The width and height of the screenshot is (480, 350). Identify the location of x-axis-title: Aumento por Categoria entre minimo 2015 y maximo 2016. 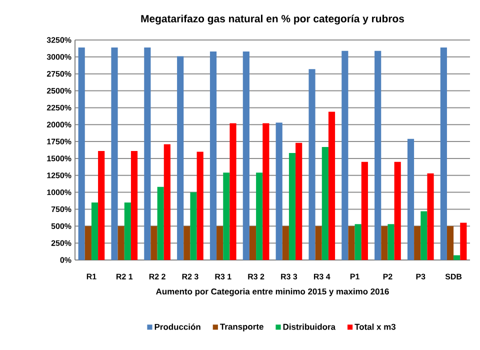
(272, 292).